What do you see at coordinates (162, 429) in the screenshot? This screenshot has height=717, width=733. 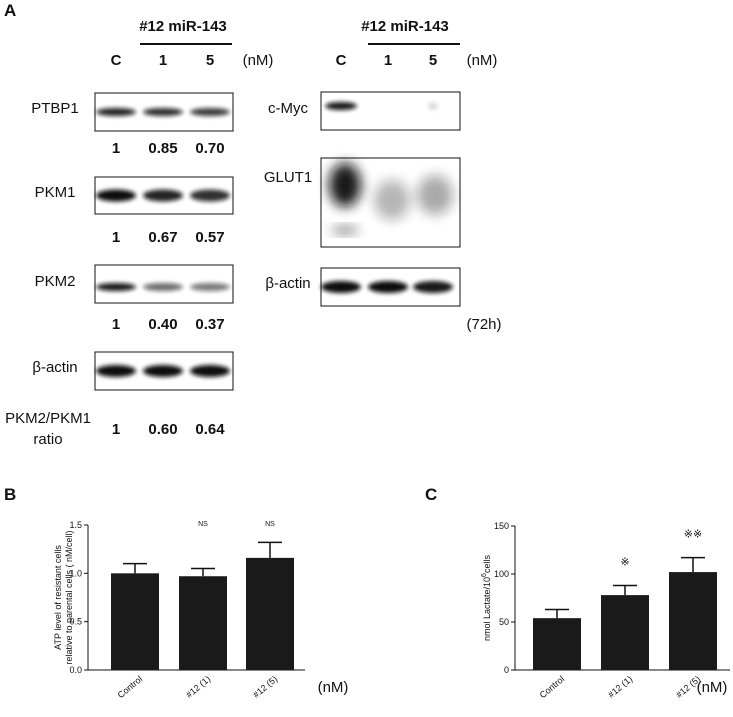 I see `ratio-quant: 0.60` at bounding box center [162, 429].